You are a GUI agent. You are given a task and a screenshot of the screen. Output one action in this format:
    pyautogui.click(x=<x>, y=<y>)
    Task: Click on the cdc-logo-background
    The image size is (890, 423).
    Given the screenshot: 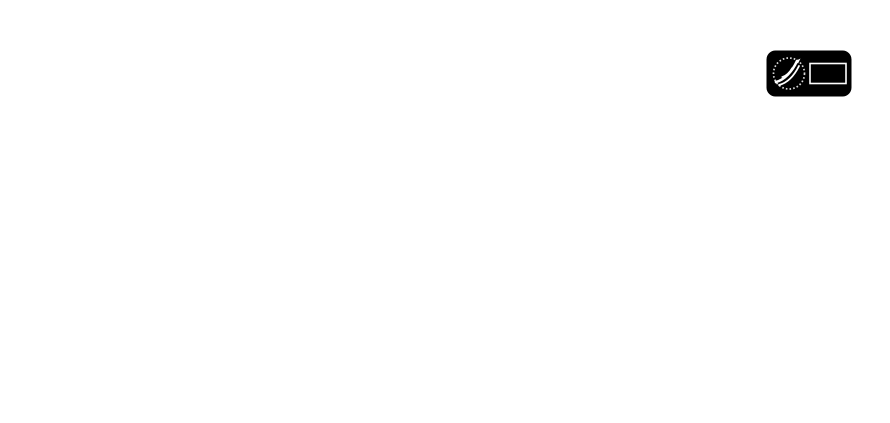 What is the action you would take?
    pyautogui.click(x=809, y=73)
    